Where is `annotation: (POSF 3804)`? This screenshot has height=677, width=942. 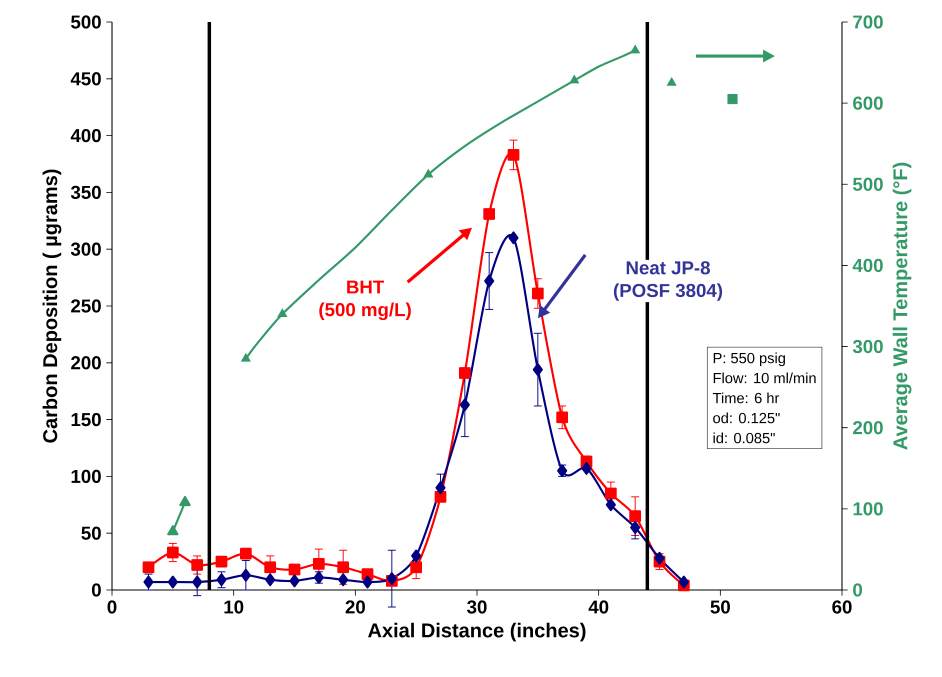 annotation: (POSF 3804) is located at coordinates (668, 292).